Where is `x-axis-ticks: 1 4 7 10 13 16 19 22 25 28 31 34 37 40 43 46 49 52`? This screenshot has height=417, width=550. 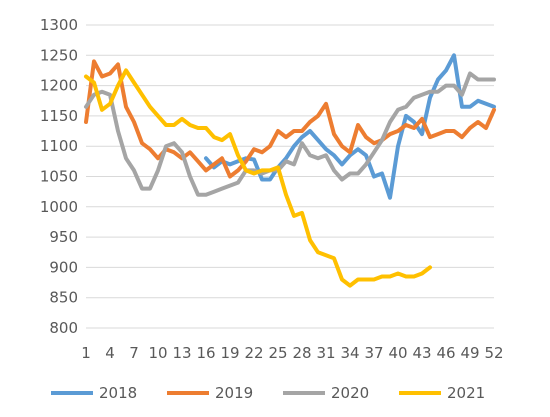
x-axis-ticks: 1 4 7 10 13 16 19 22 25 28 31 34 37 40 43 46 49 52 is located at coordinates (292, 353).